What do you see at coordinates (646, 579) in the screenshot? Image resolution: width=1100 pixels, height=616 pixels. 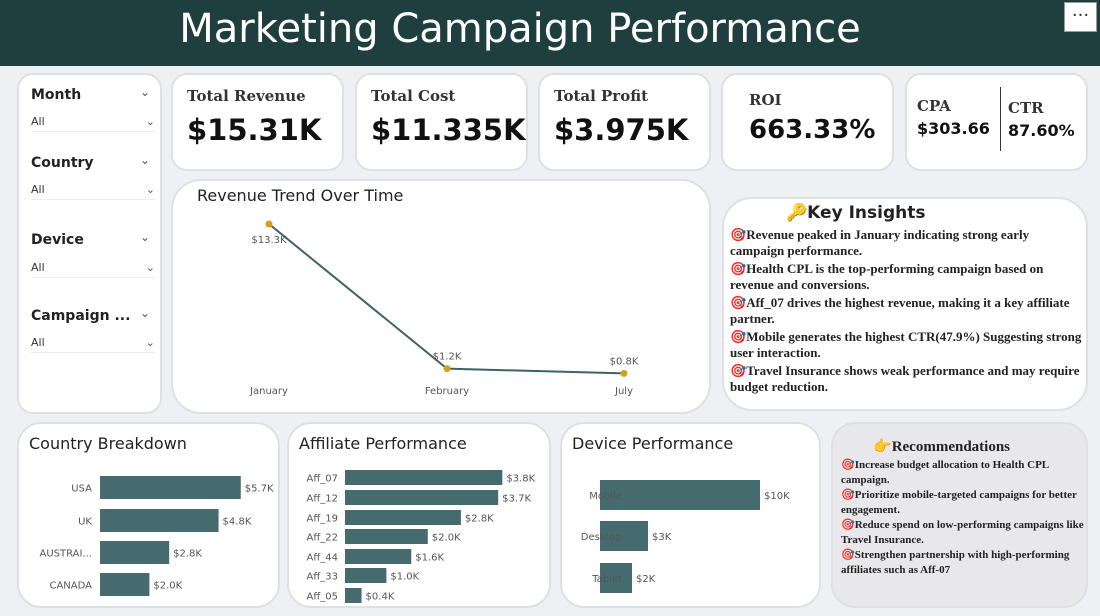 I see `data-label: $2K` at bounding box center [646, 579].